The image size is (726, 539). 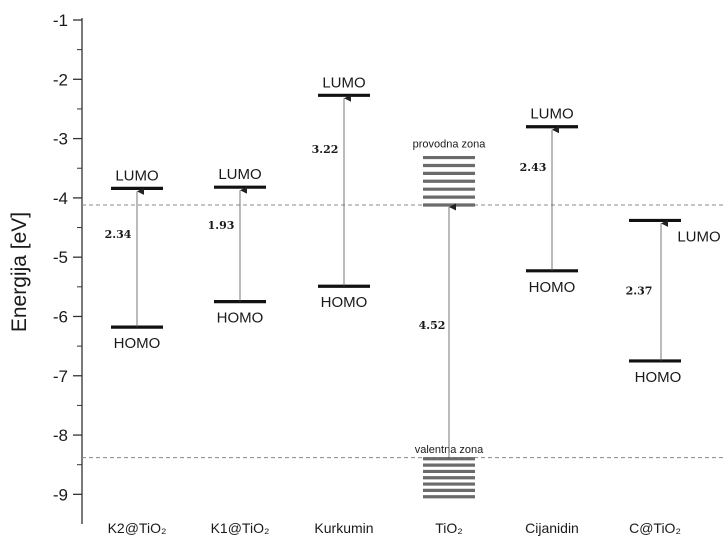 What do you see at coordinates (60, 139) in the screenshot?
I see `y-tick-label: -3` at bounding box center [60, 139].